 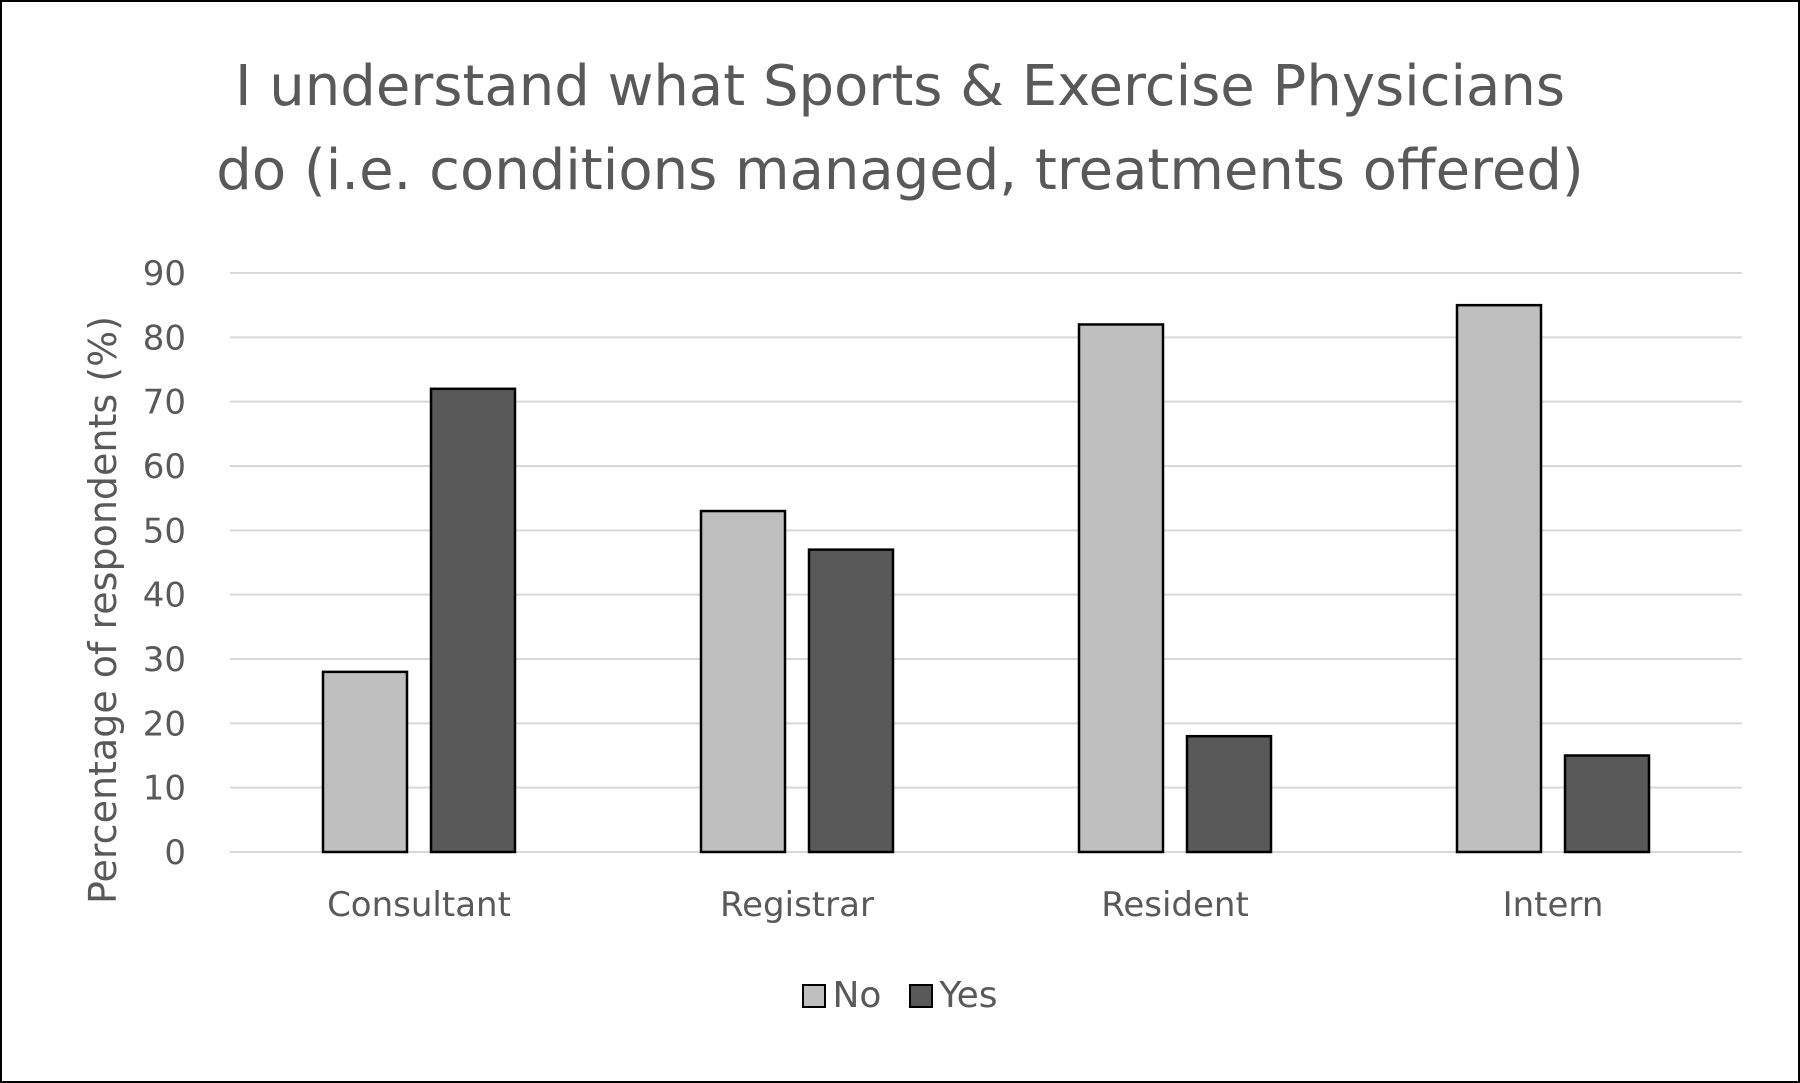 I want to click on x-tick-label: Intern, so click(x=1553, y=905).